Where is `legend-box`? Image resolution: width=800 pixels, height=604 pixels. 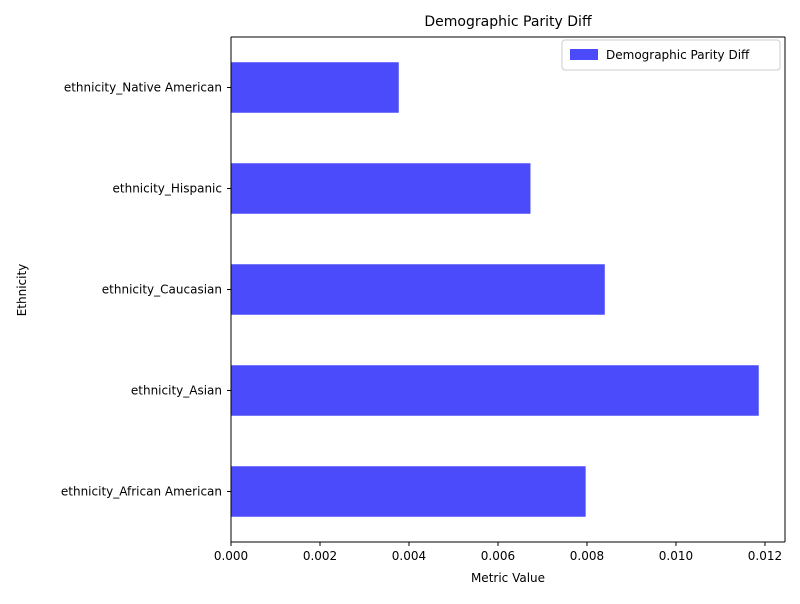 legend-box is located at coordinates (671, 55).